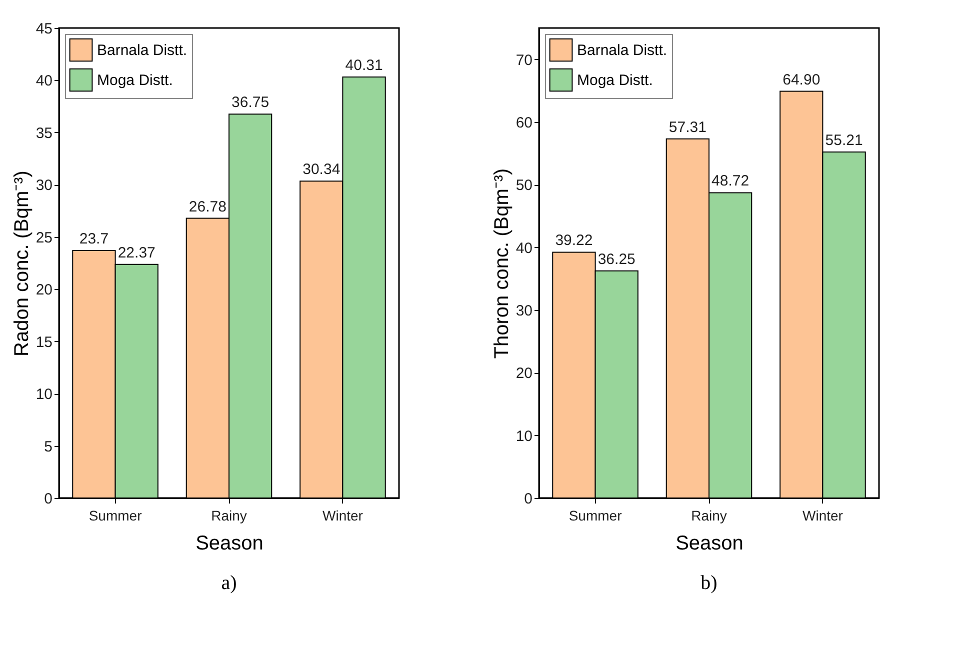 This screenshot has height=648, width=963. I want to click on text: a), so click(229, 583).